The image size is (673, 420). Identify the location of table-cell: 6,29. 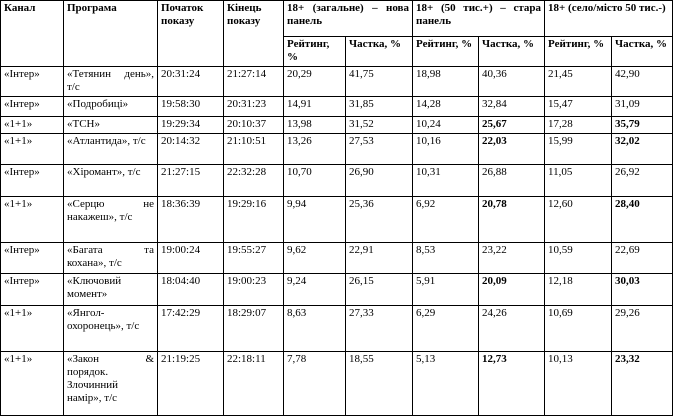
(445, 328).